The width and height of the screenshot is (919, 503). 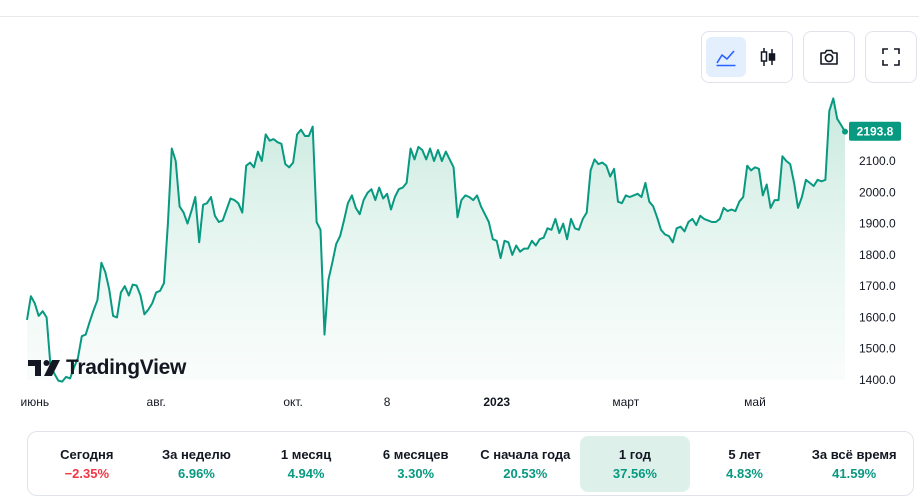 What do you see at coordinates (877, 192) in the screenshot?
I see `y-axis-tick-label: 2000.0` at bounding box center [877, 192].